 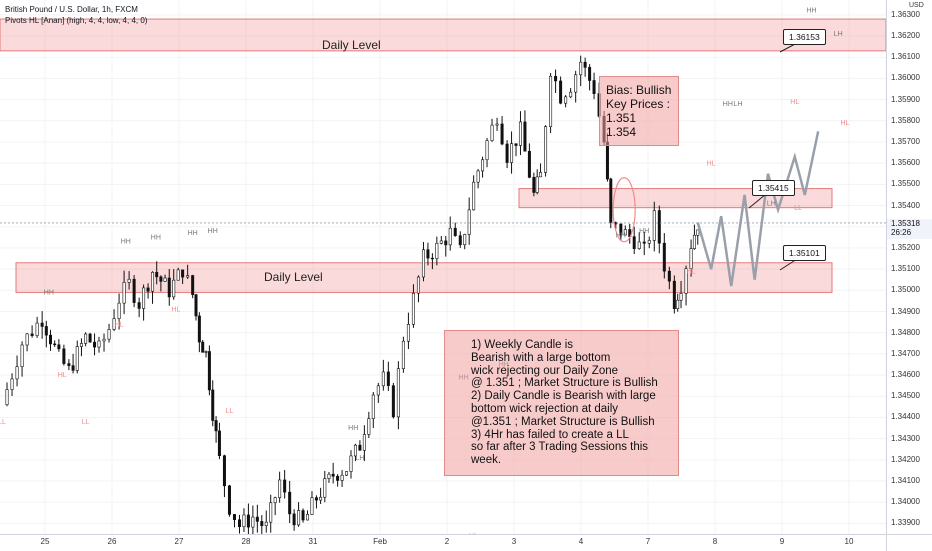 I want to click on price-tick: 1.34400, so click(x=905, y=417).